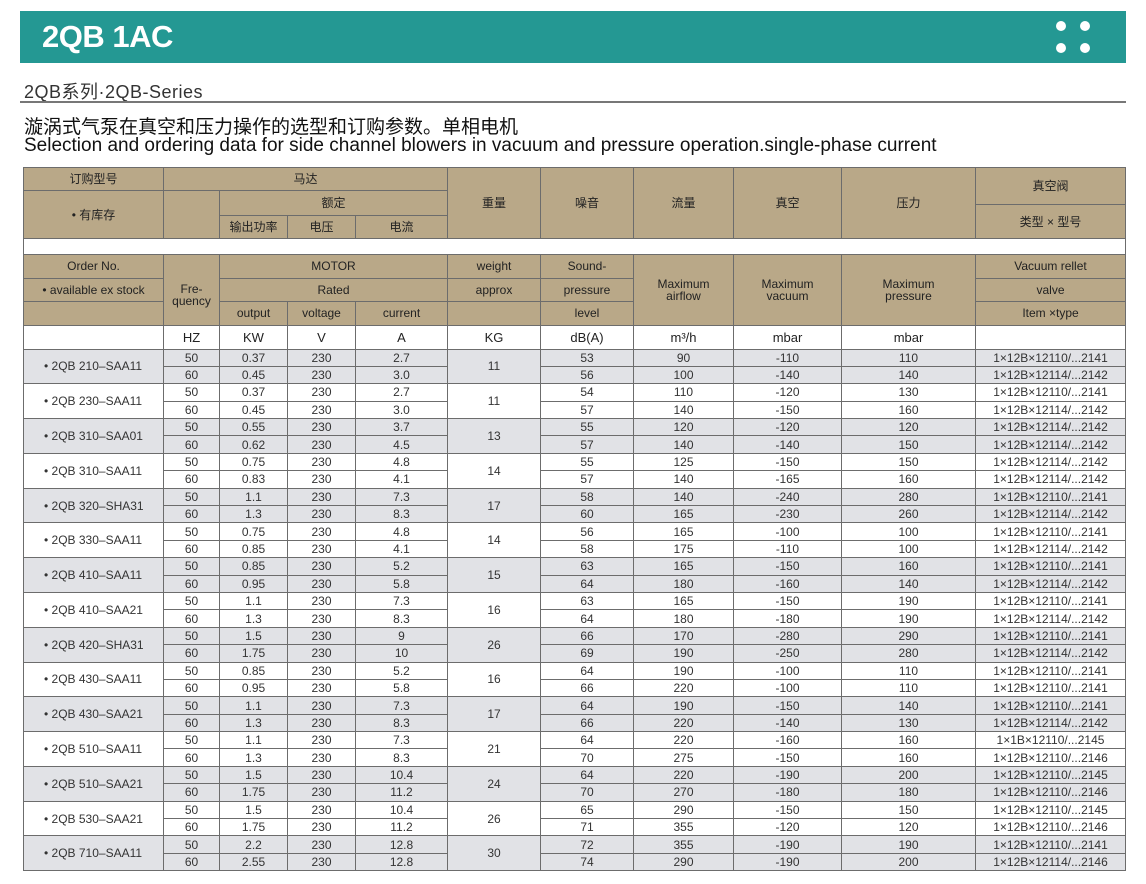  What do you see at coordinates (494, 609) in the screenshot?
I see `weight: 16` at bounding box center [494, 609].